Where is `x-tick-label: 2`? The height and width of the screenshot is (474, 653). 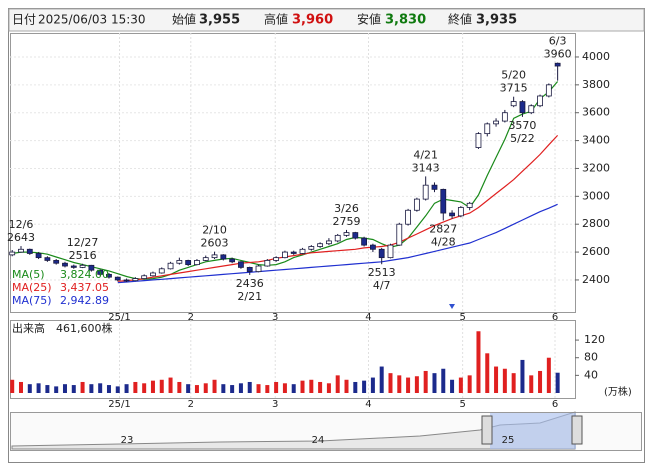 x-tick-label: 2 is located at coordinates (191, 317).